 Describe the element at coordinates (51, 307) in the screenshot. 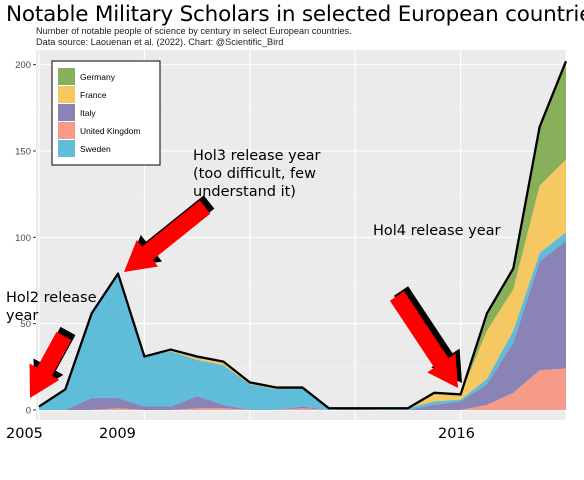

I see `annotation-hol2: Hol2 release year` at that location.